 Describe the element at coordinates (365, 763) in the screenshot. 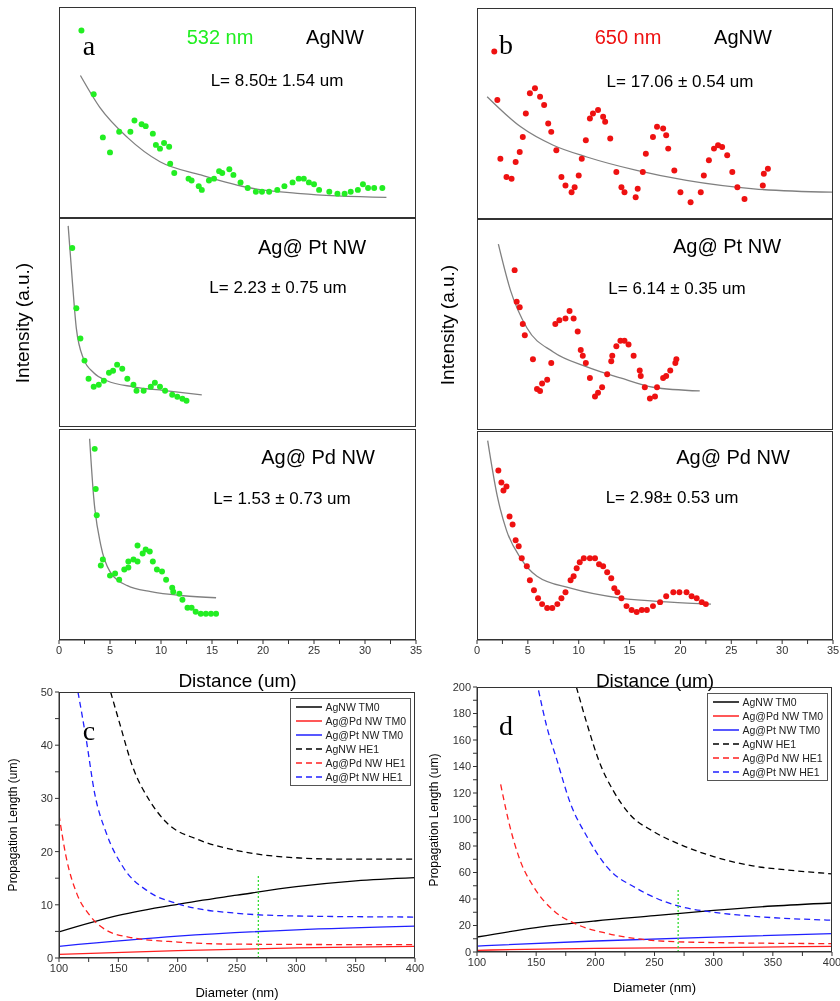

I see `legend-label: Ag@Pd NW HE1` at that location.